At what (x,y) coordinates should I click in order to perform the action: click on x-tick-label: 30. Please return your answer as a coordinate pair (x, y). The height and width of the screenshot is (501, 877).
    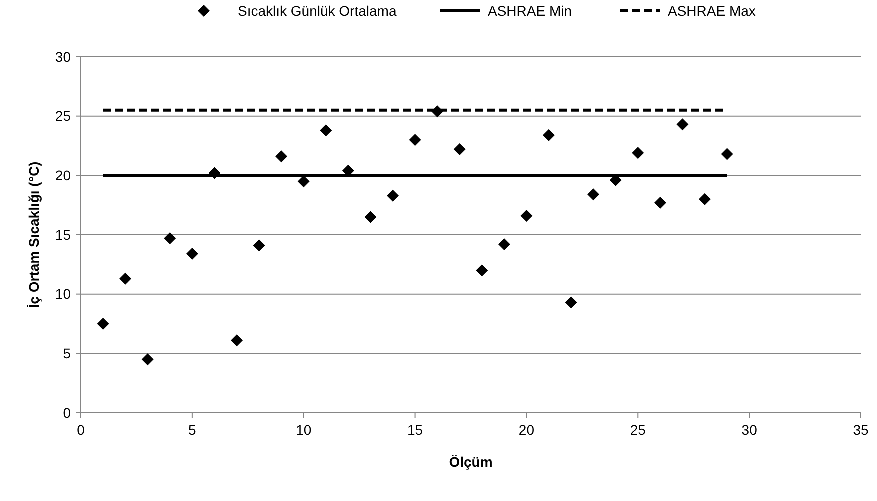
    Looking at the image, I should click on (750, 430).